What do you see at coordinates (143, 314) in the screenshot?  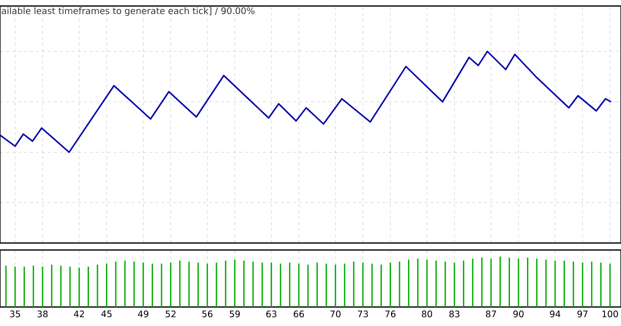 I see `x-tick-label: 49` at bounding box center [143, 314].